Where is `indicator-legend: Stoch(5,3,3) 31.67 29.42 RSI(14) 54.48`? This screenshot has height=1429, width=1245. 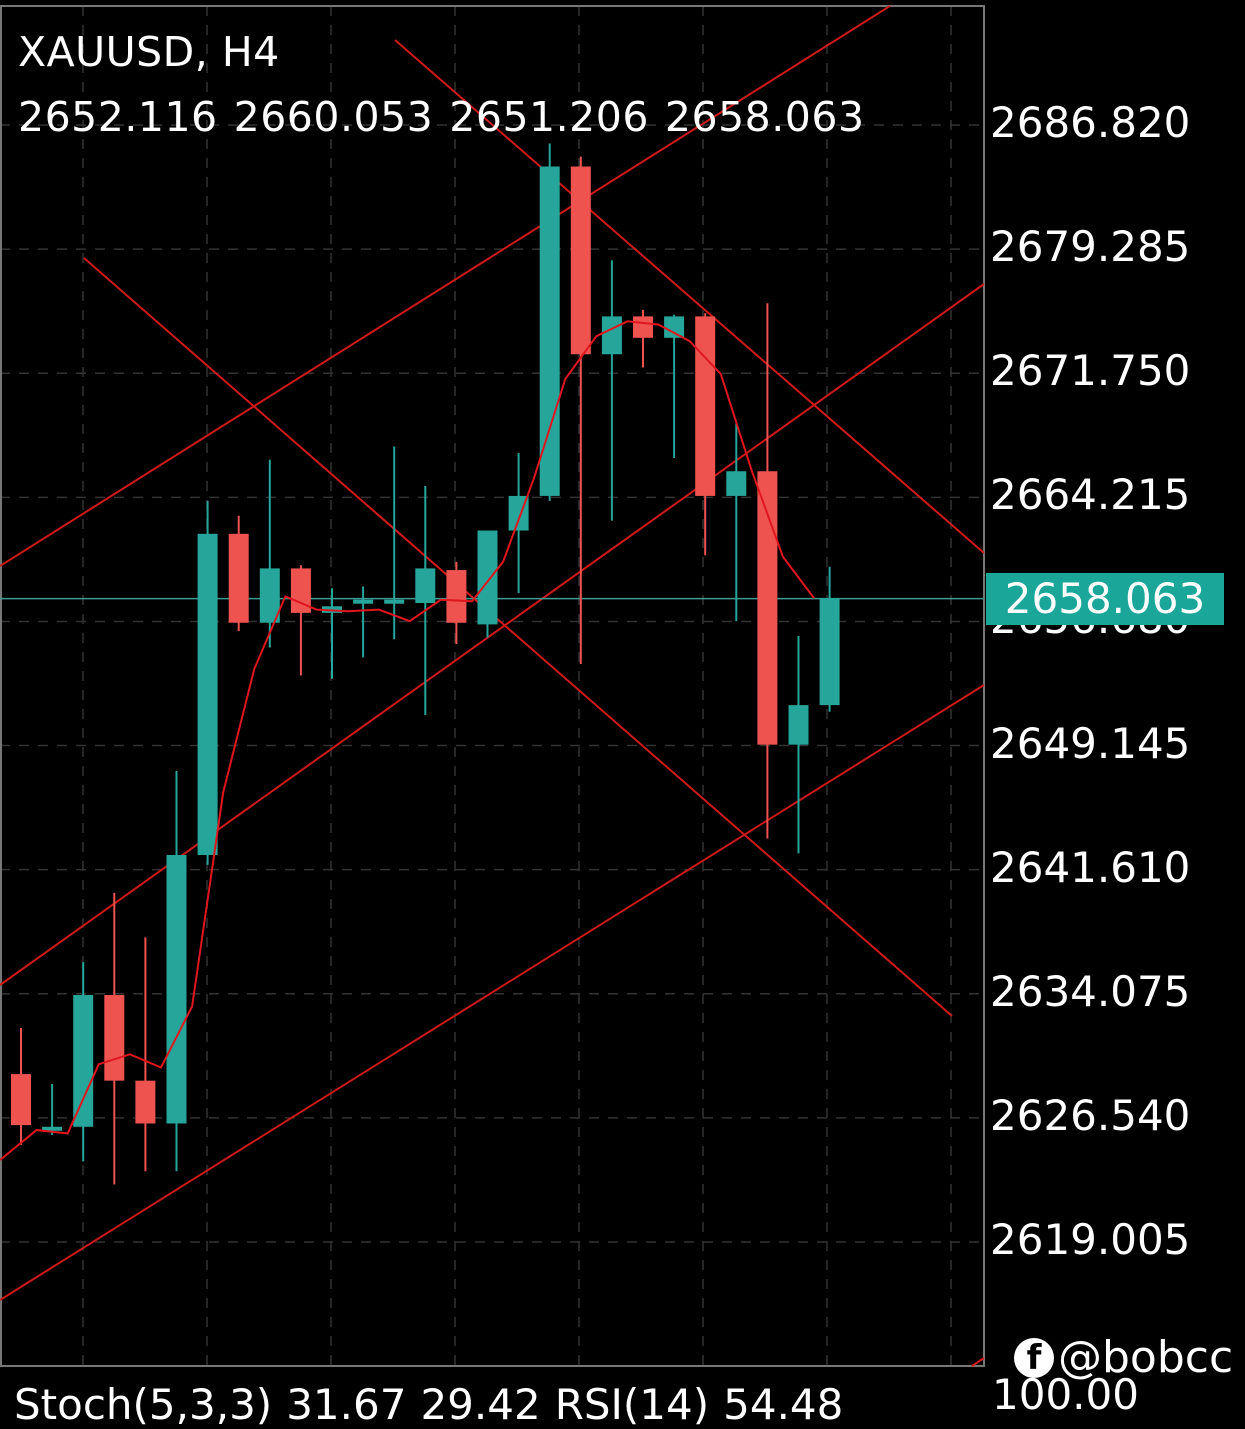 indicator-legend: Stoch(5,3,3) 31.67 29.42 RSI(14) 54.48 is located at coordinates (428, 1404).